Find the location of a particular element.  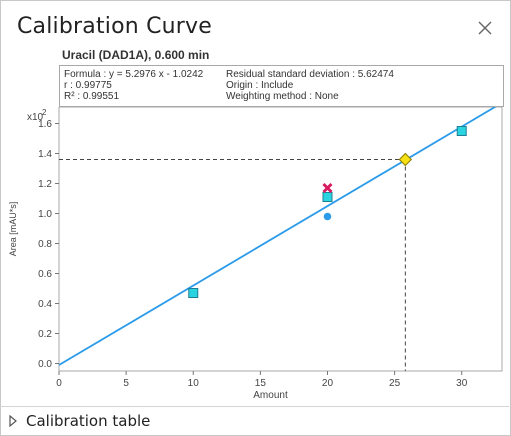

y-tick-label: 1.6 is located at coordinates (45, 124).